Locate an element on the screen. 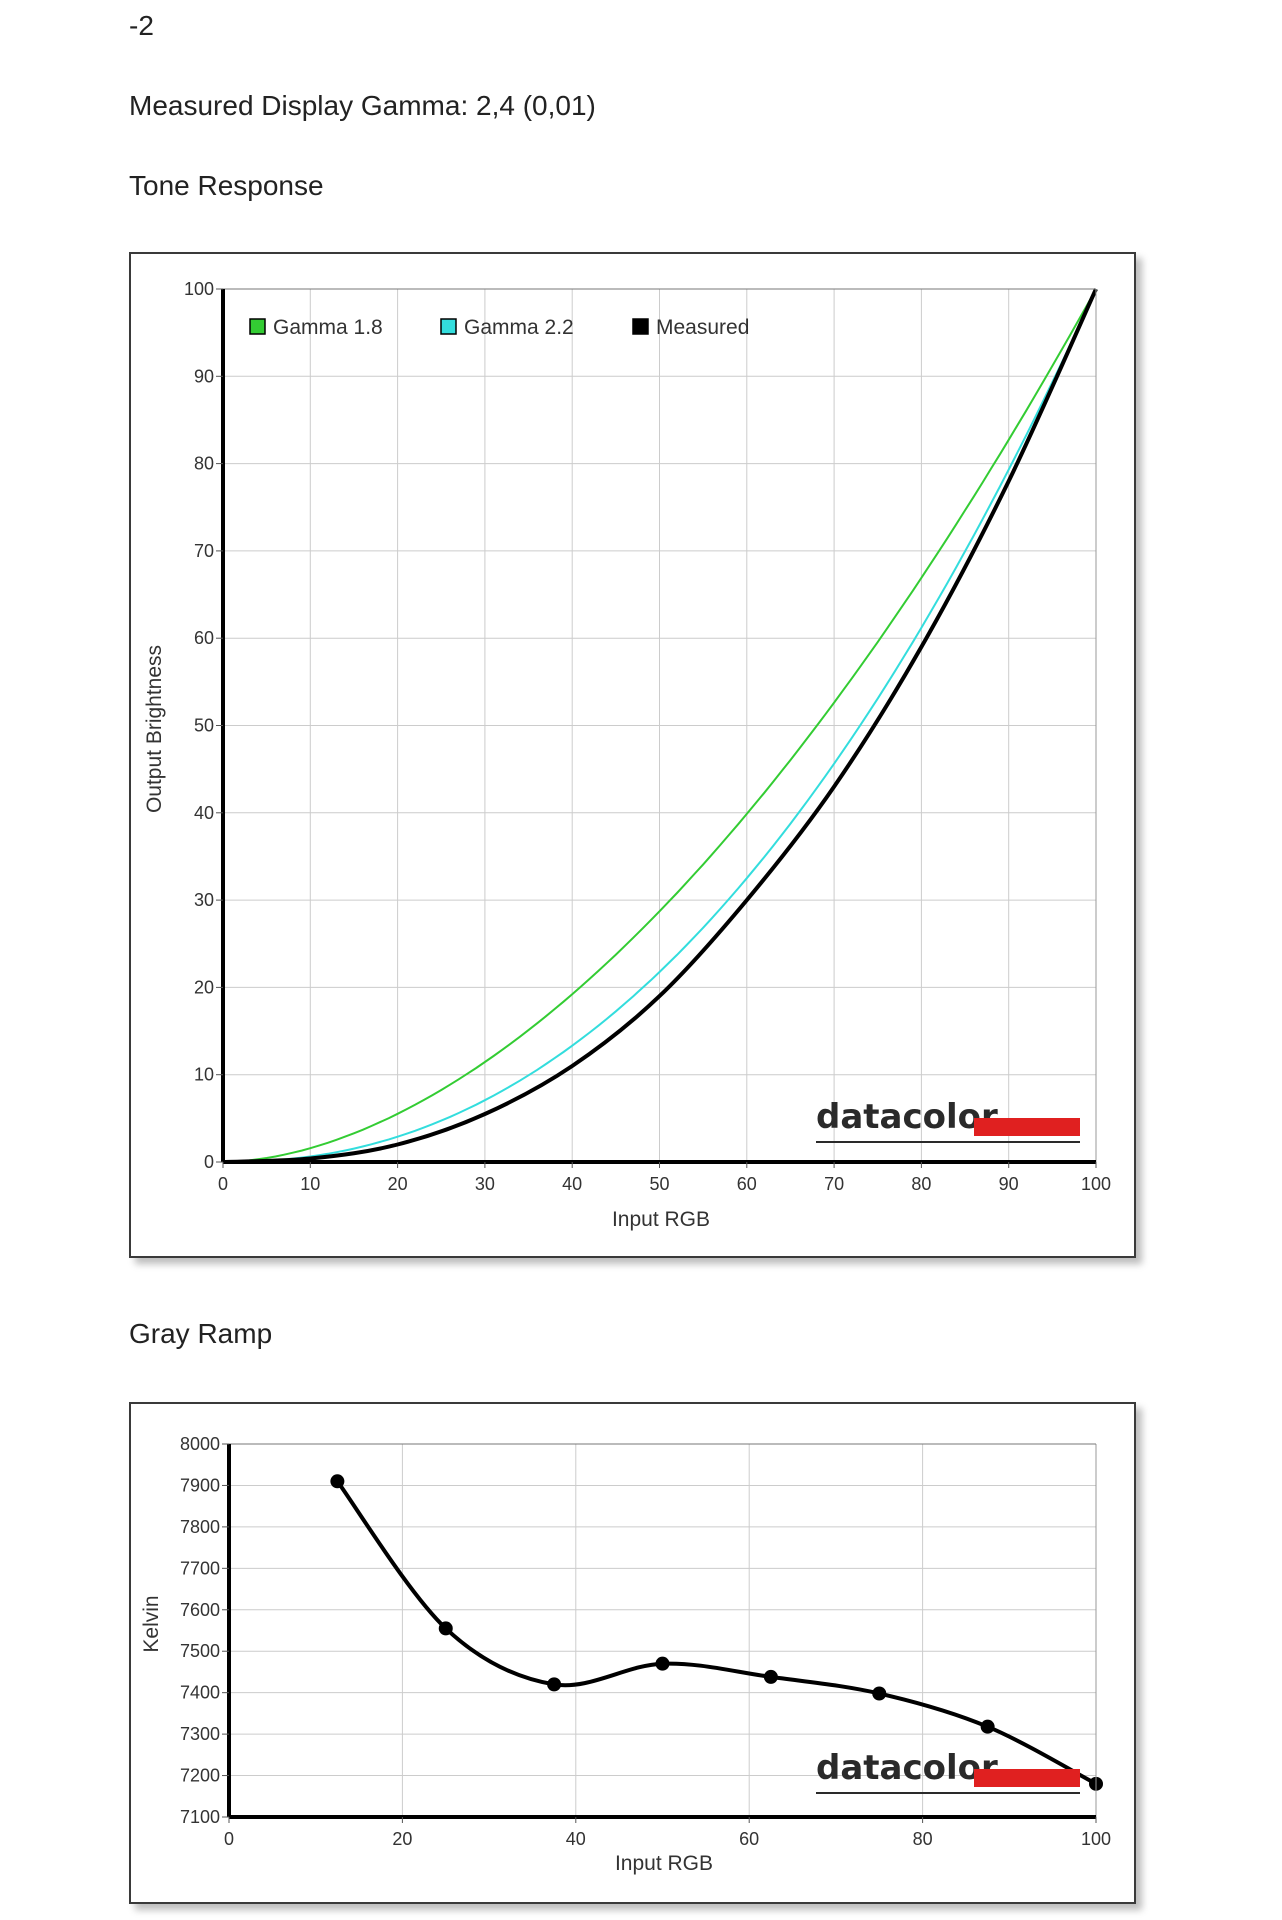 This screenshot has width=1282, height=1920. x-tick-label: 90 is located at coordinates (1009, 1184).